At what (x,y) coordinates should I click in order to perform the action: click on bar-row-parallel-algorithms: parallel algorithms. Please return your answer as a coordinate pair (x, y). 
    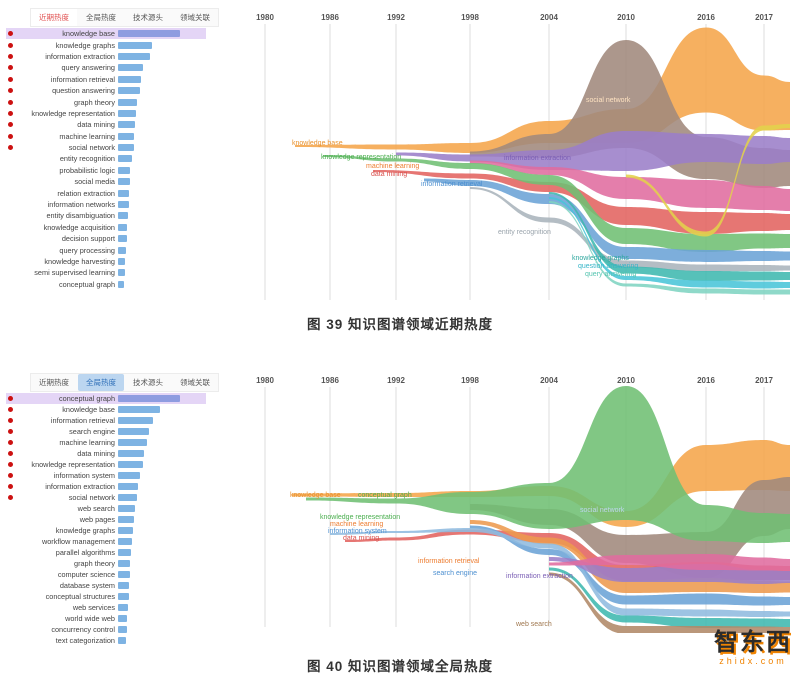
    Looking at the image, I should click on (106, 552).